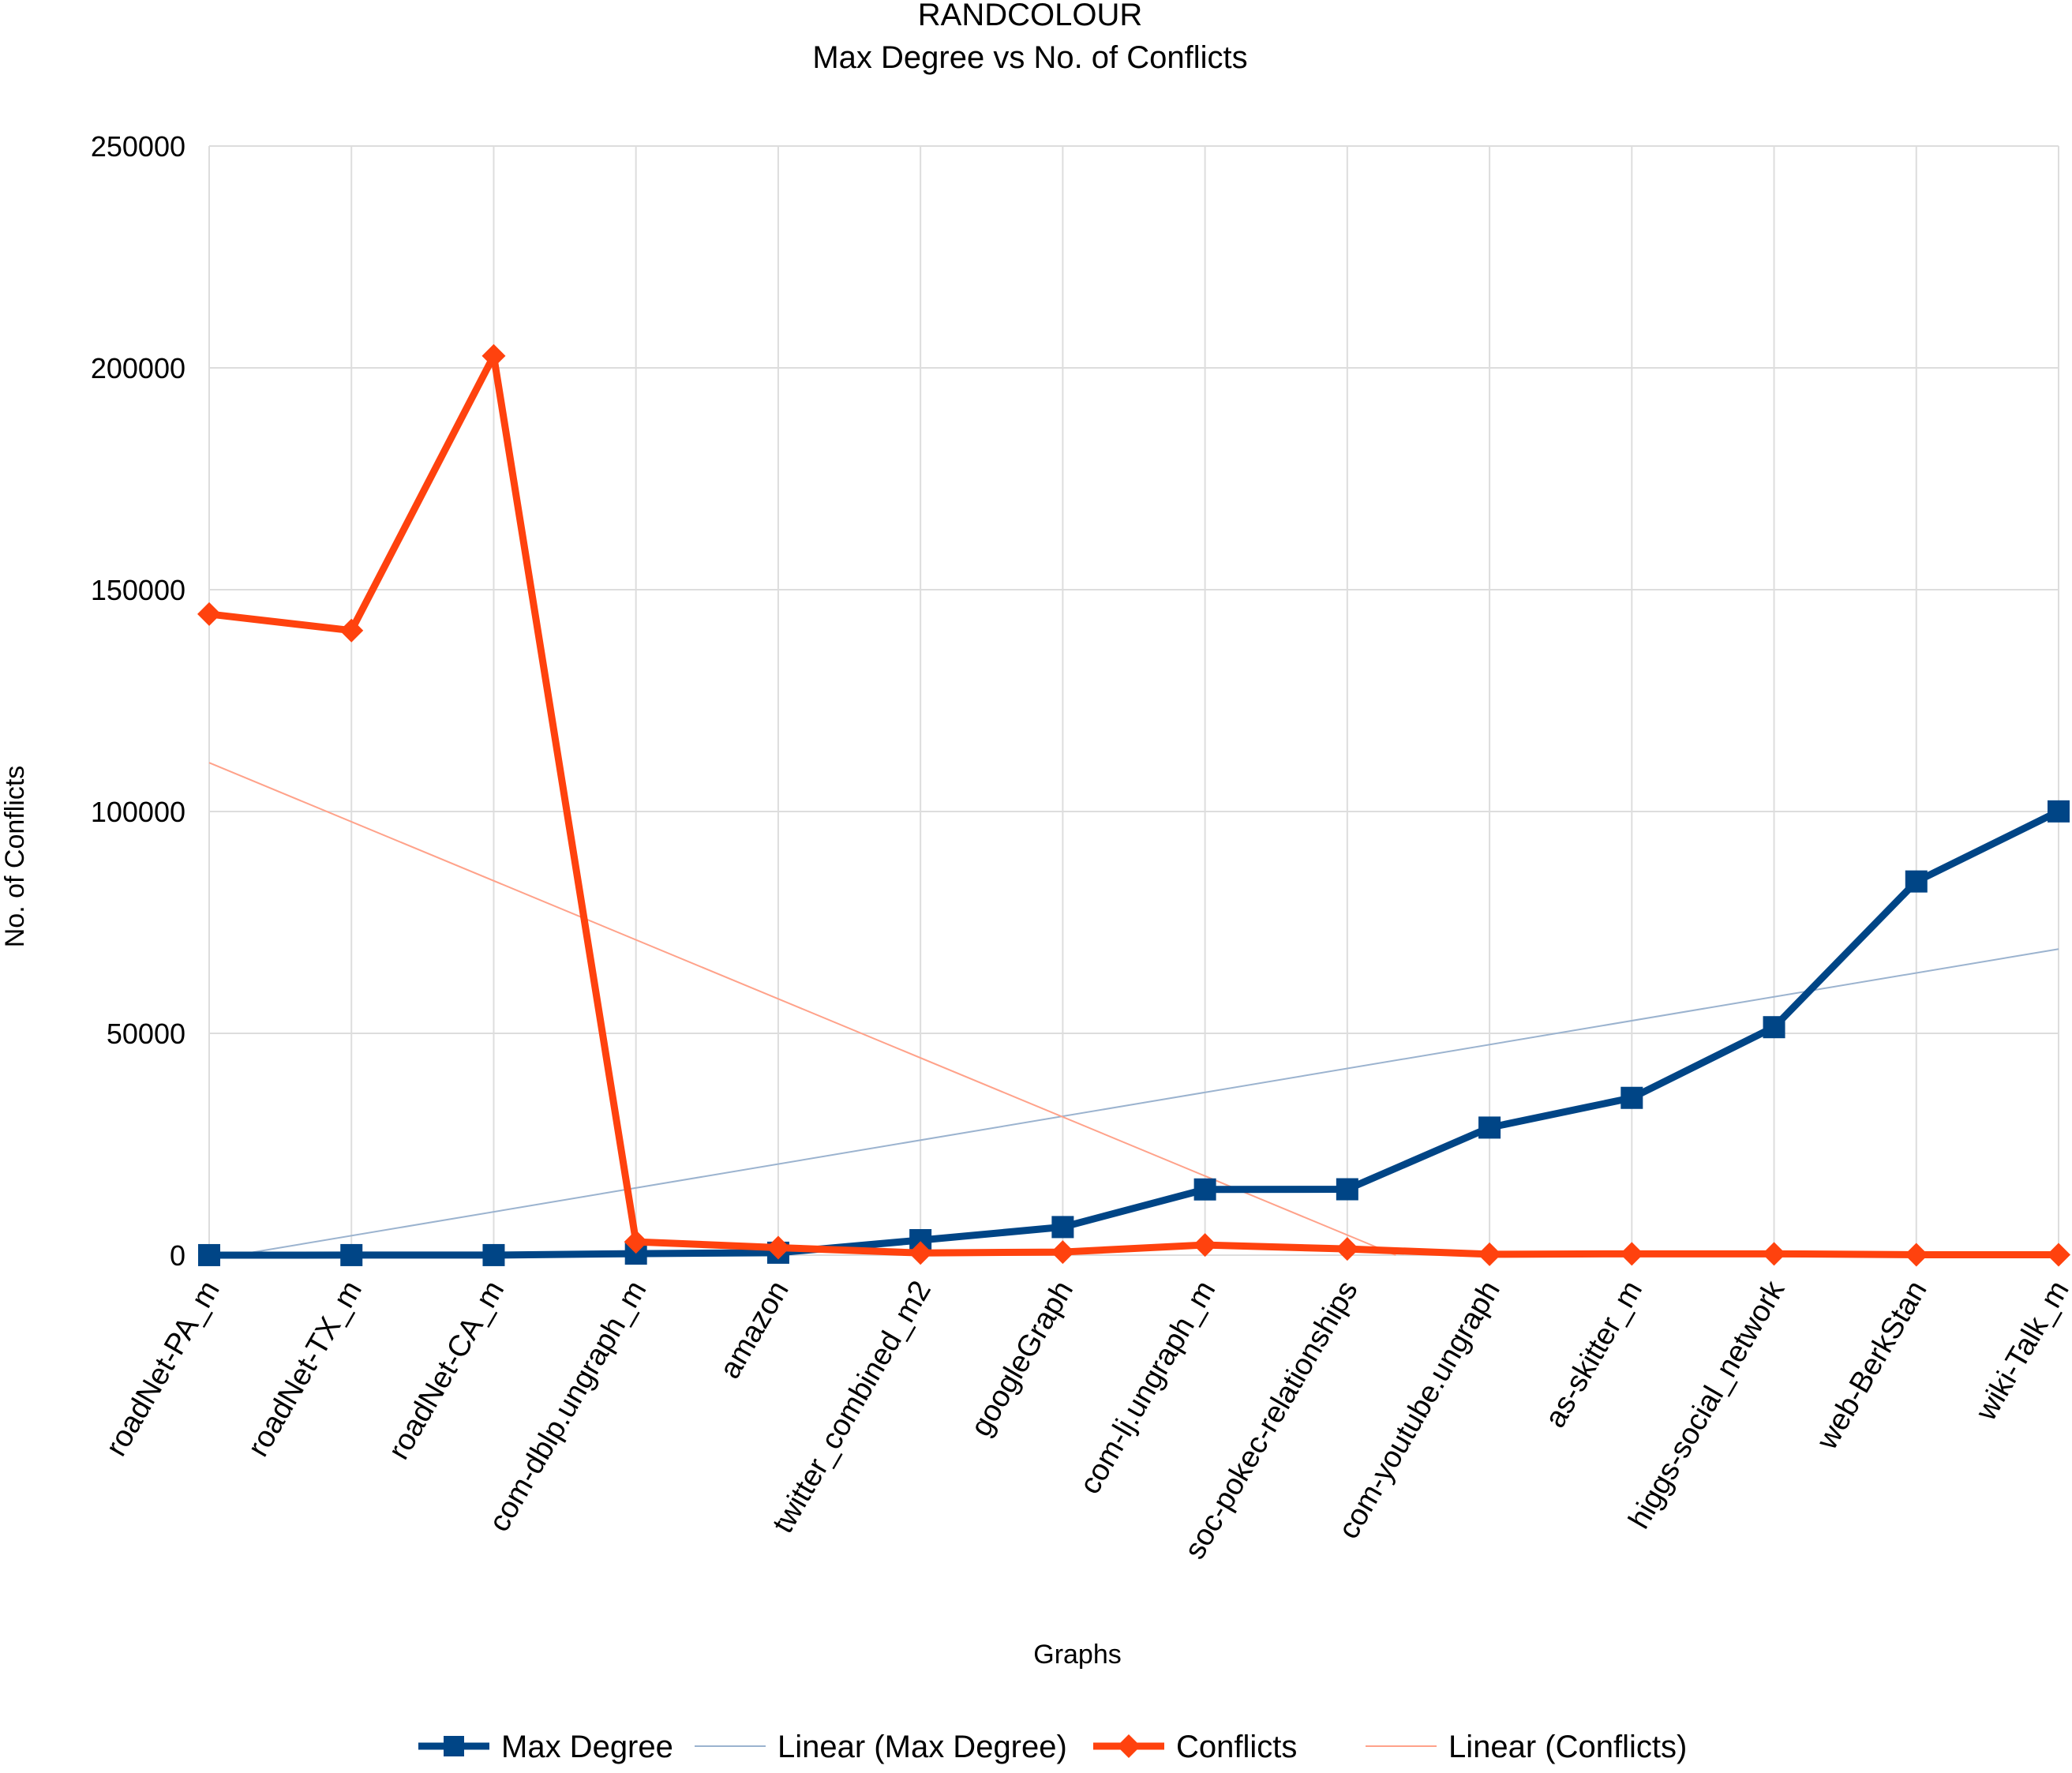 This screenshot has height=1773, width=2072. I want to click on x-axis-title: Graphs, so click(1077, 1655).